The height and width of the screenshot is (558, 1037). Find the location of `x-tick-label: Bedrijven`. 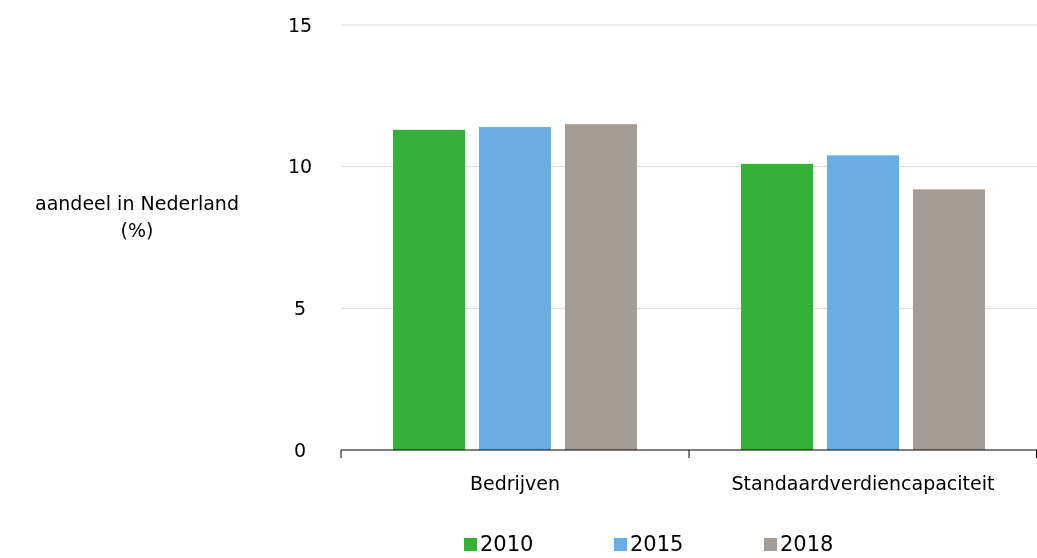

x-tick-label: Bedrijven is located at coordinates (515, 483).